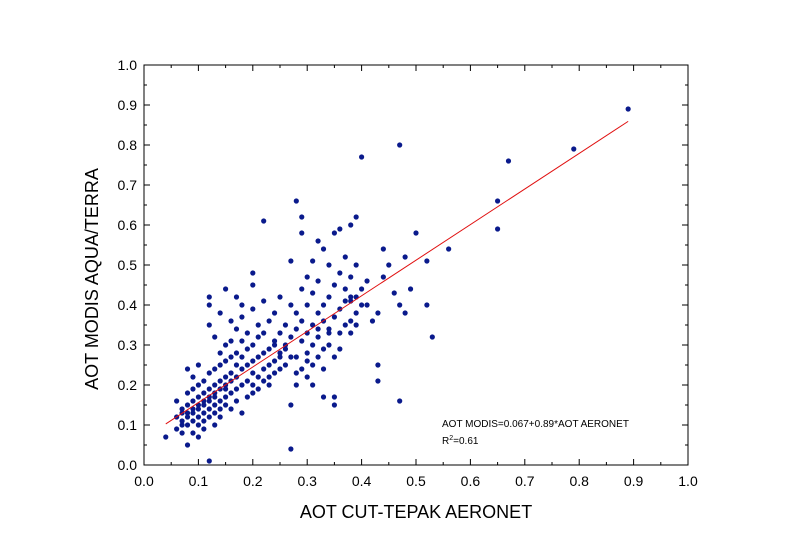 This screenshot has height=559, width=800. What do you see at coordinates (128, 425) in the screenshot?
I see `y-tick-label: 0.1` at bounding box center [128, 425].